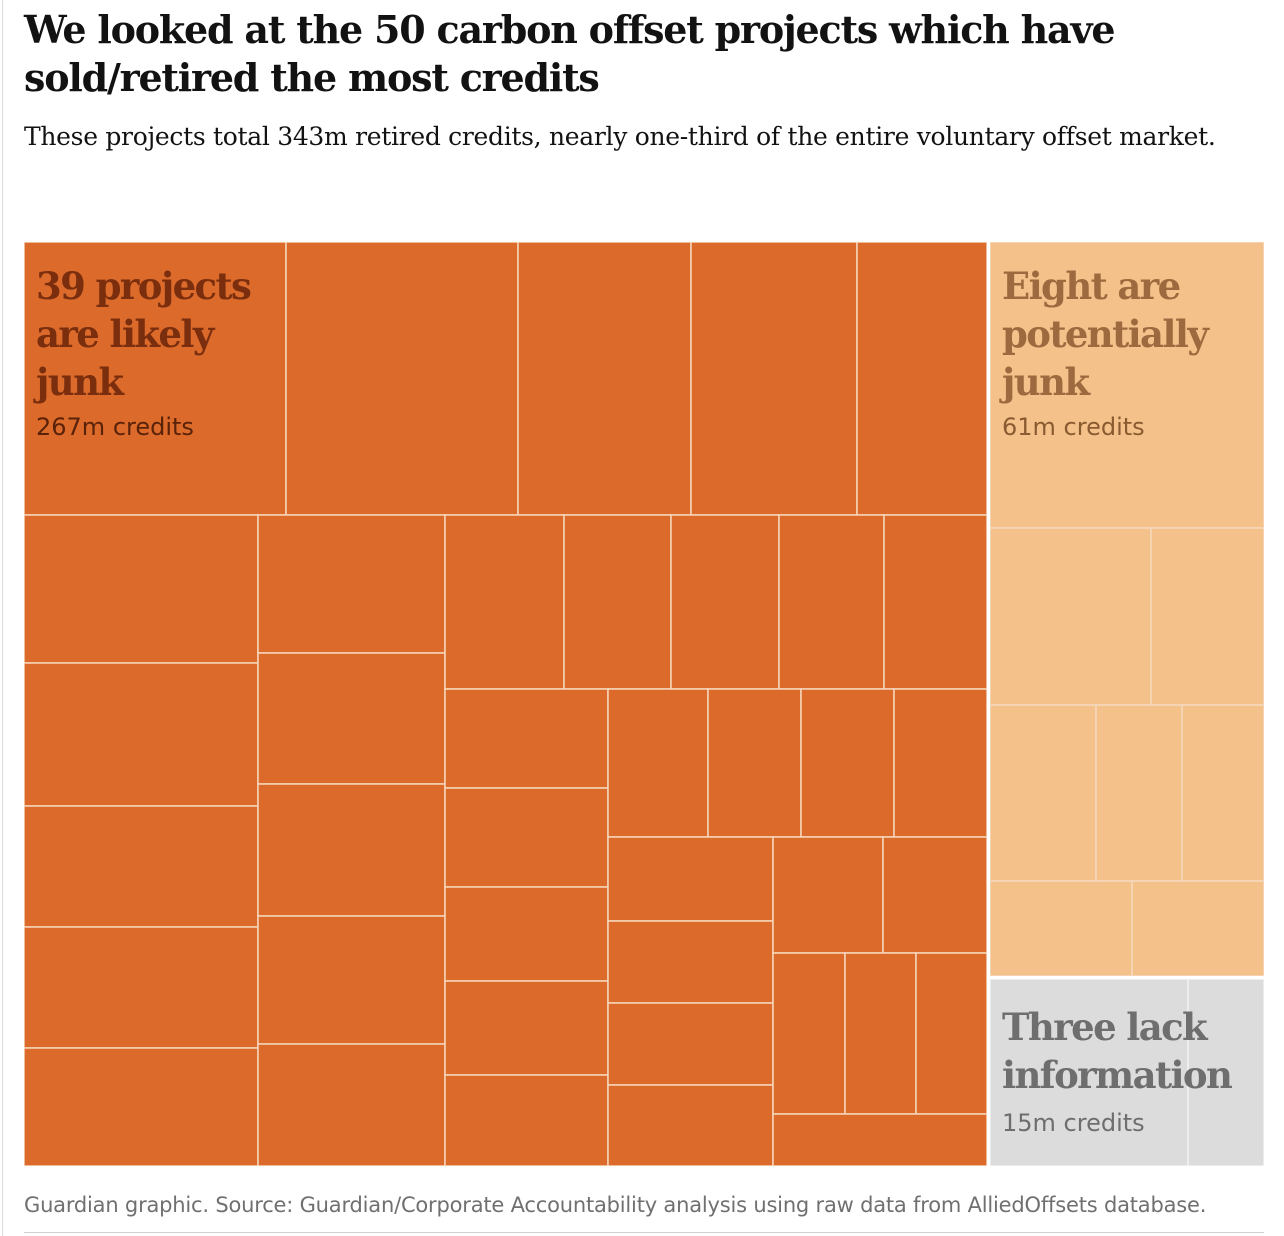 This screenshot has height=1236, width=1284. Describe the element at coordinates (1073, 1123) in the screenshot. I see `lack-information-credits: 15m credits` at that location.